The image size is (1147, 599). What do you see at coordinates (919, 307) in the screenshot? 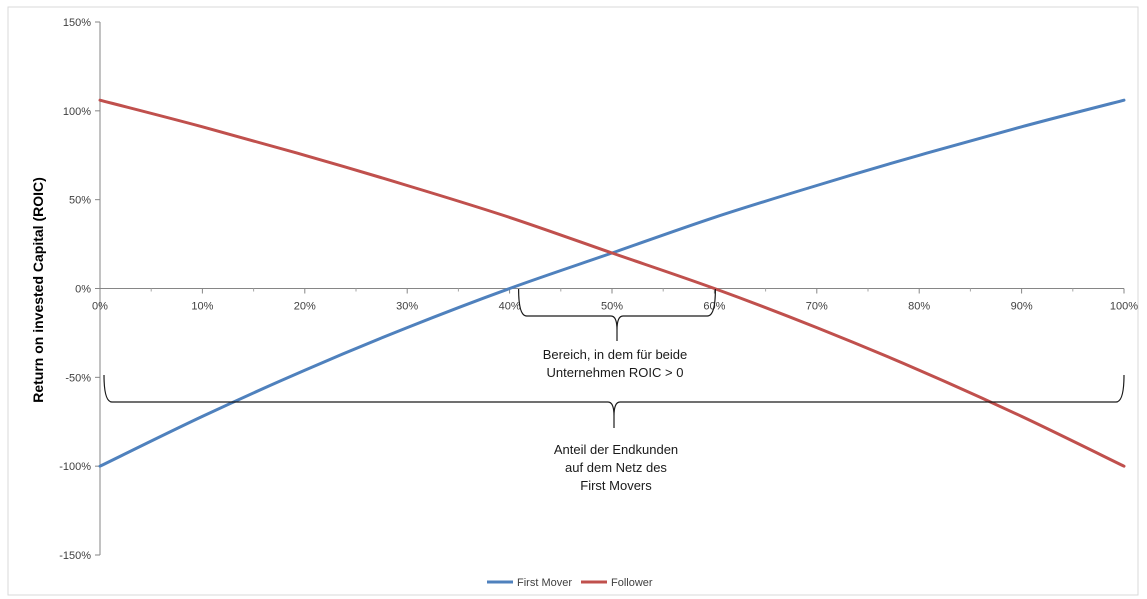
I see `x-tick-label: 80%` at bounding box center [919, 307].